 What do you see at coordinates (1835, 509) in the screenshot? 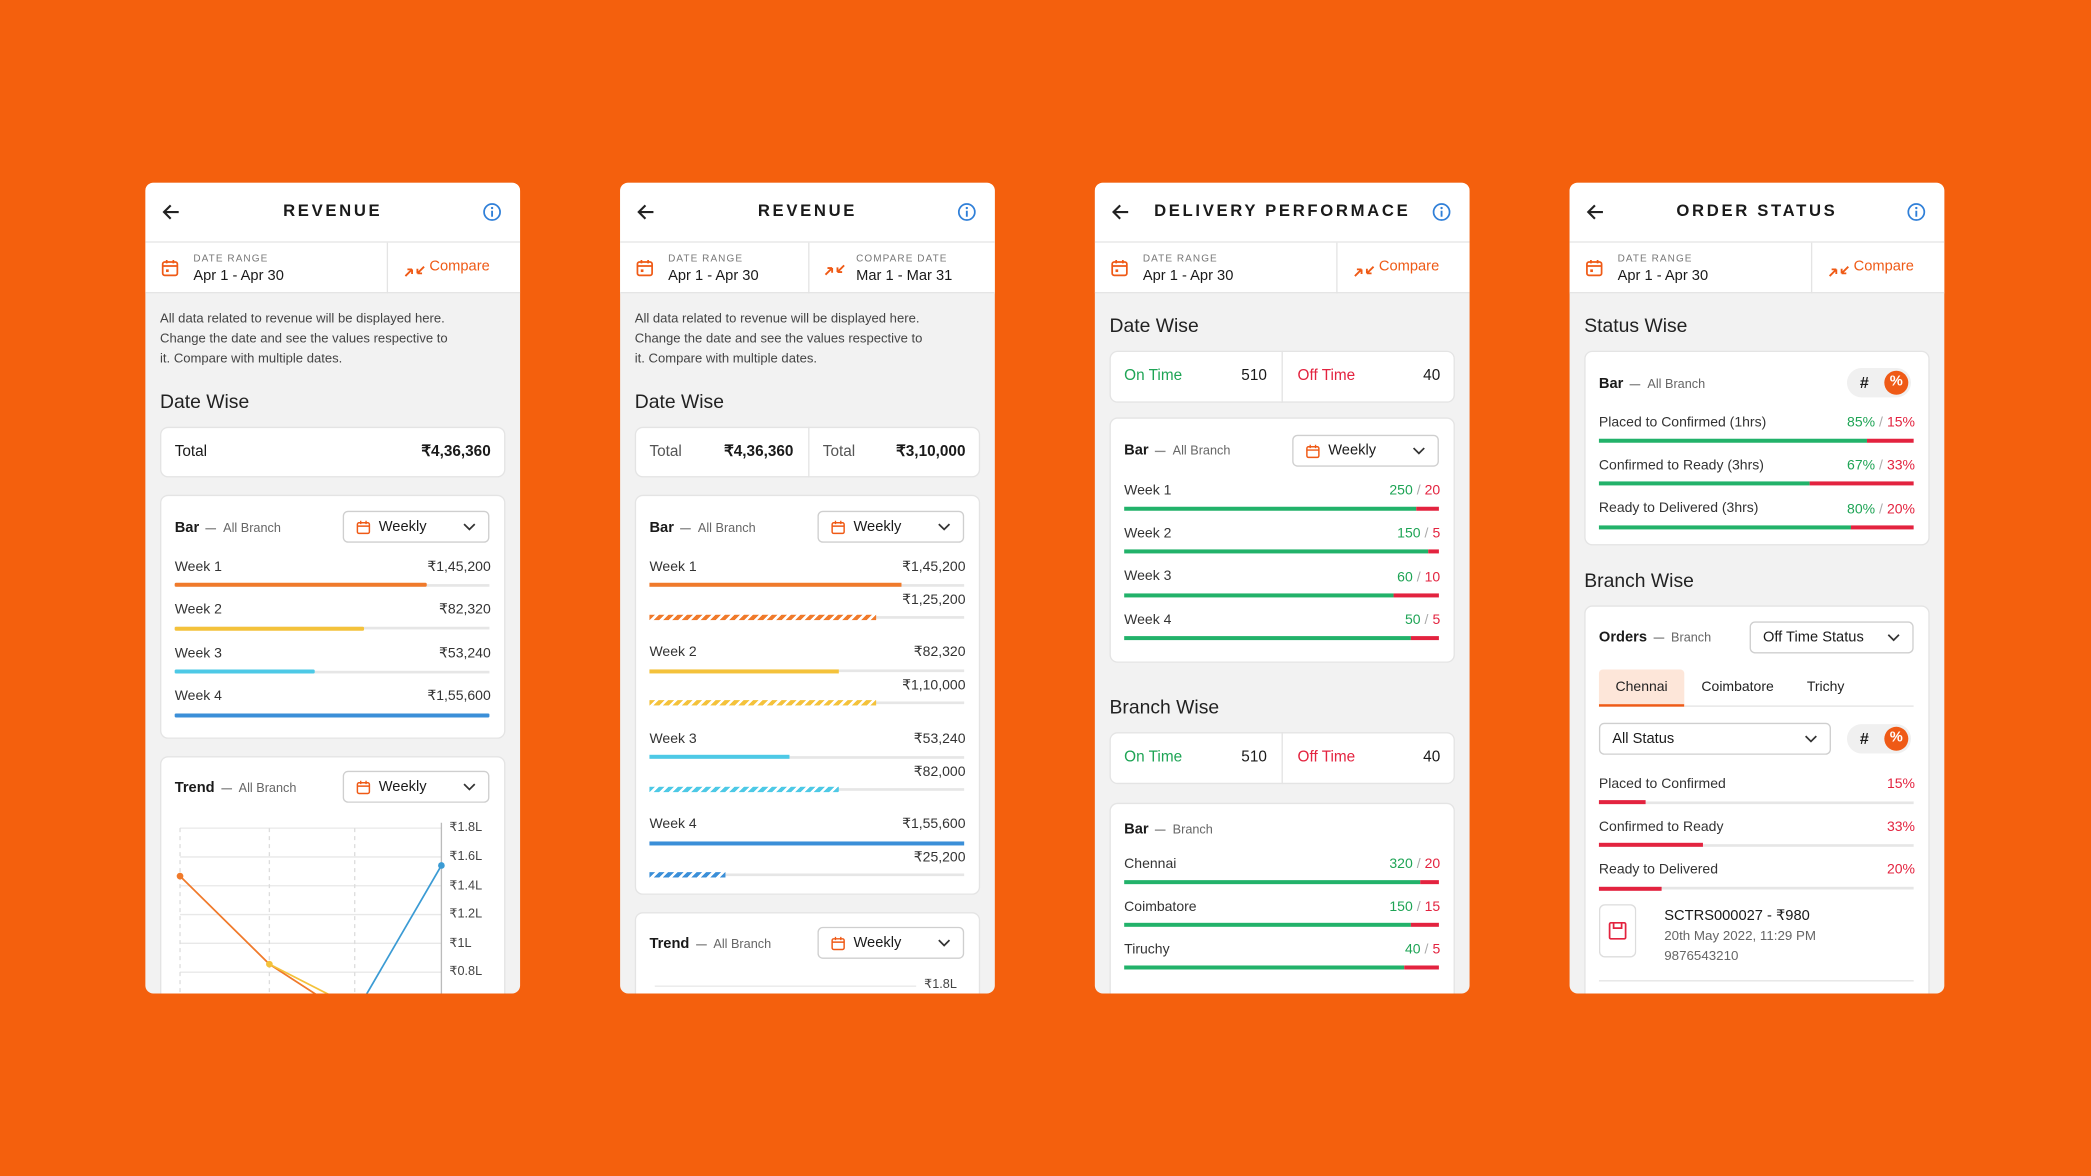
I see `ratio: 80%/20%` at bounding box center [1835, 509].